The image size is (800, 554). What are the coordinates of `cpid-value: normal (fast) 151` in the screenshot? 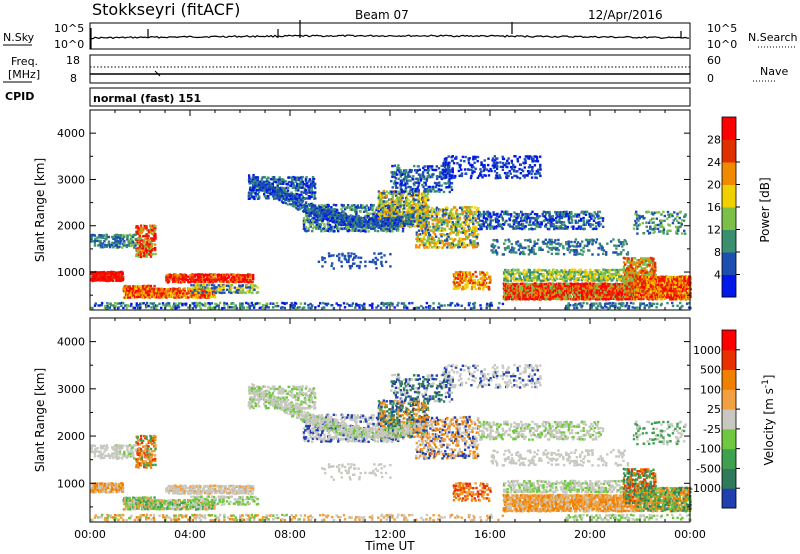 It's located at (147, 98).